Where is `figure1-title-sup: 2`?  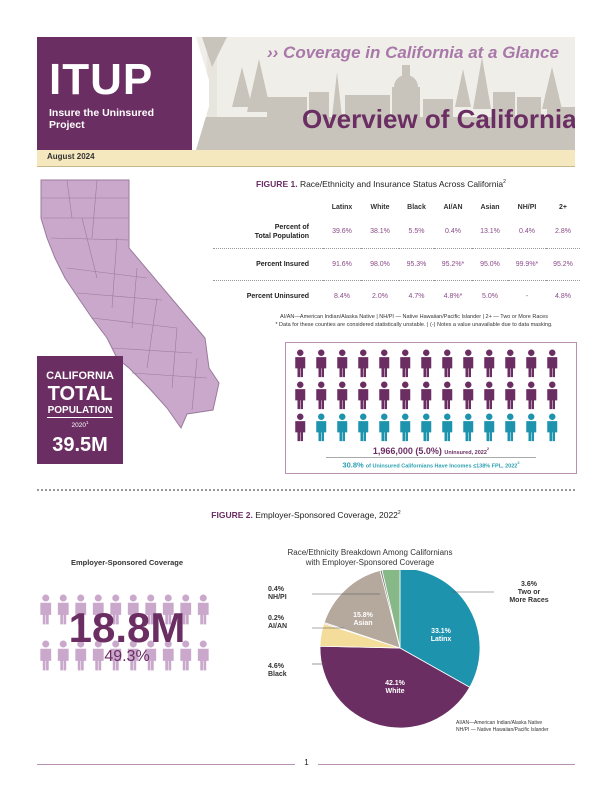
figure1-title-sup: 2 is located at coordinates (504, 182).